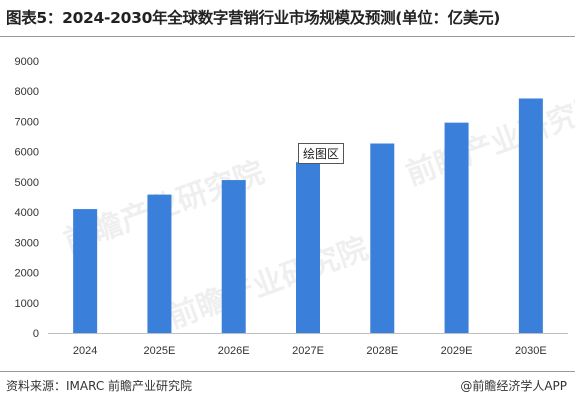 This screenshot has width=575, height=405. Describe the element at coordinates (27, 243) in the screenshot. I see `y-tick-label: 3000` at that location.